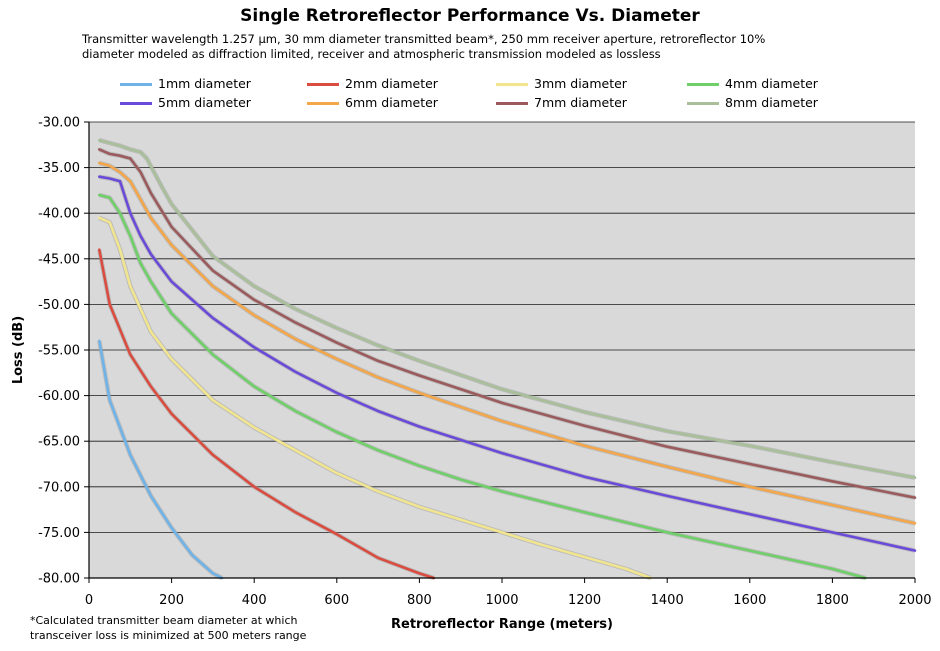  What do you see at coordinates (18, 350) in the screenshot?
I see `y-axis-label: Loss (dB)` at bounding box center [18, 350].